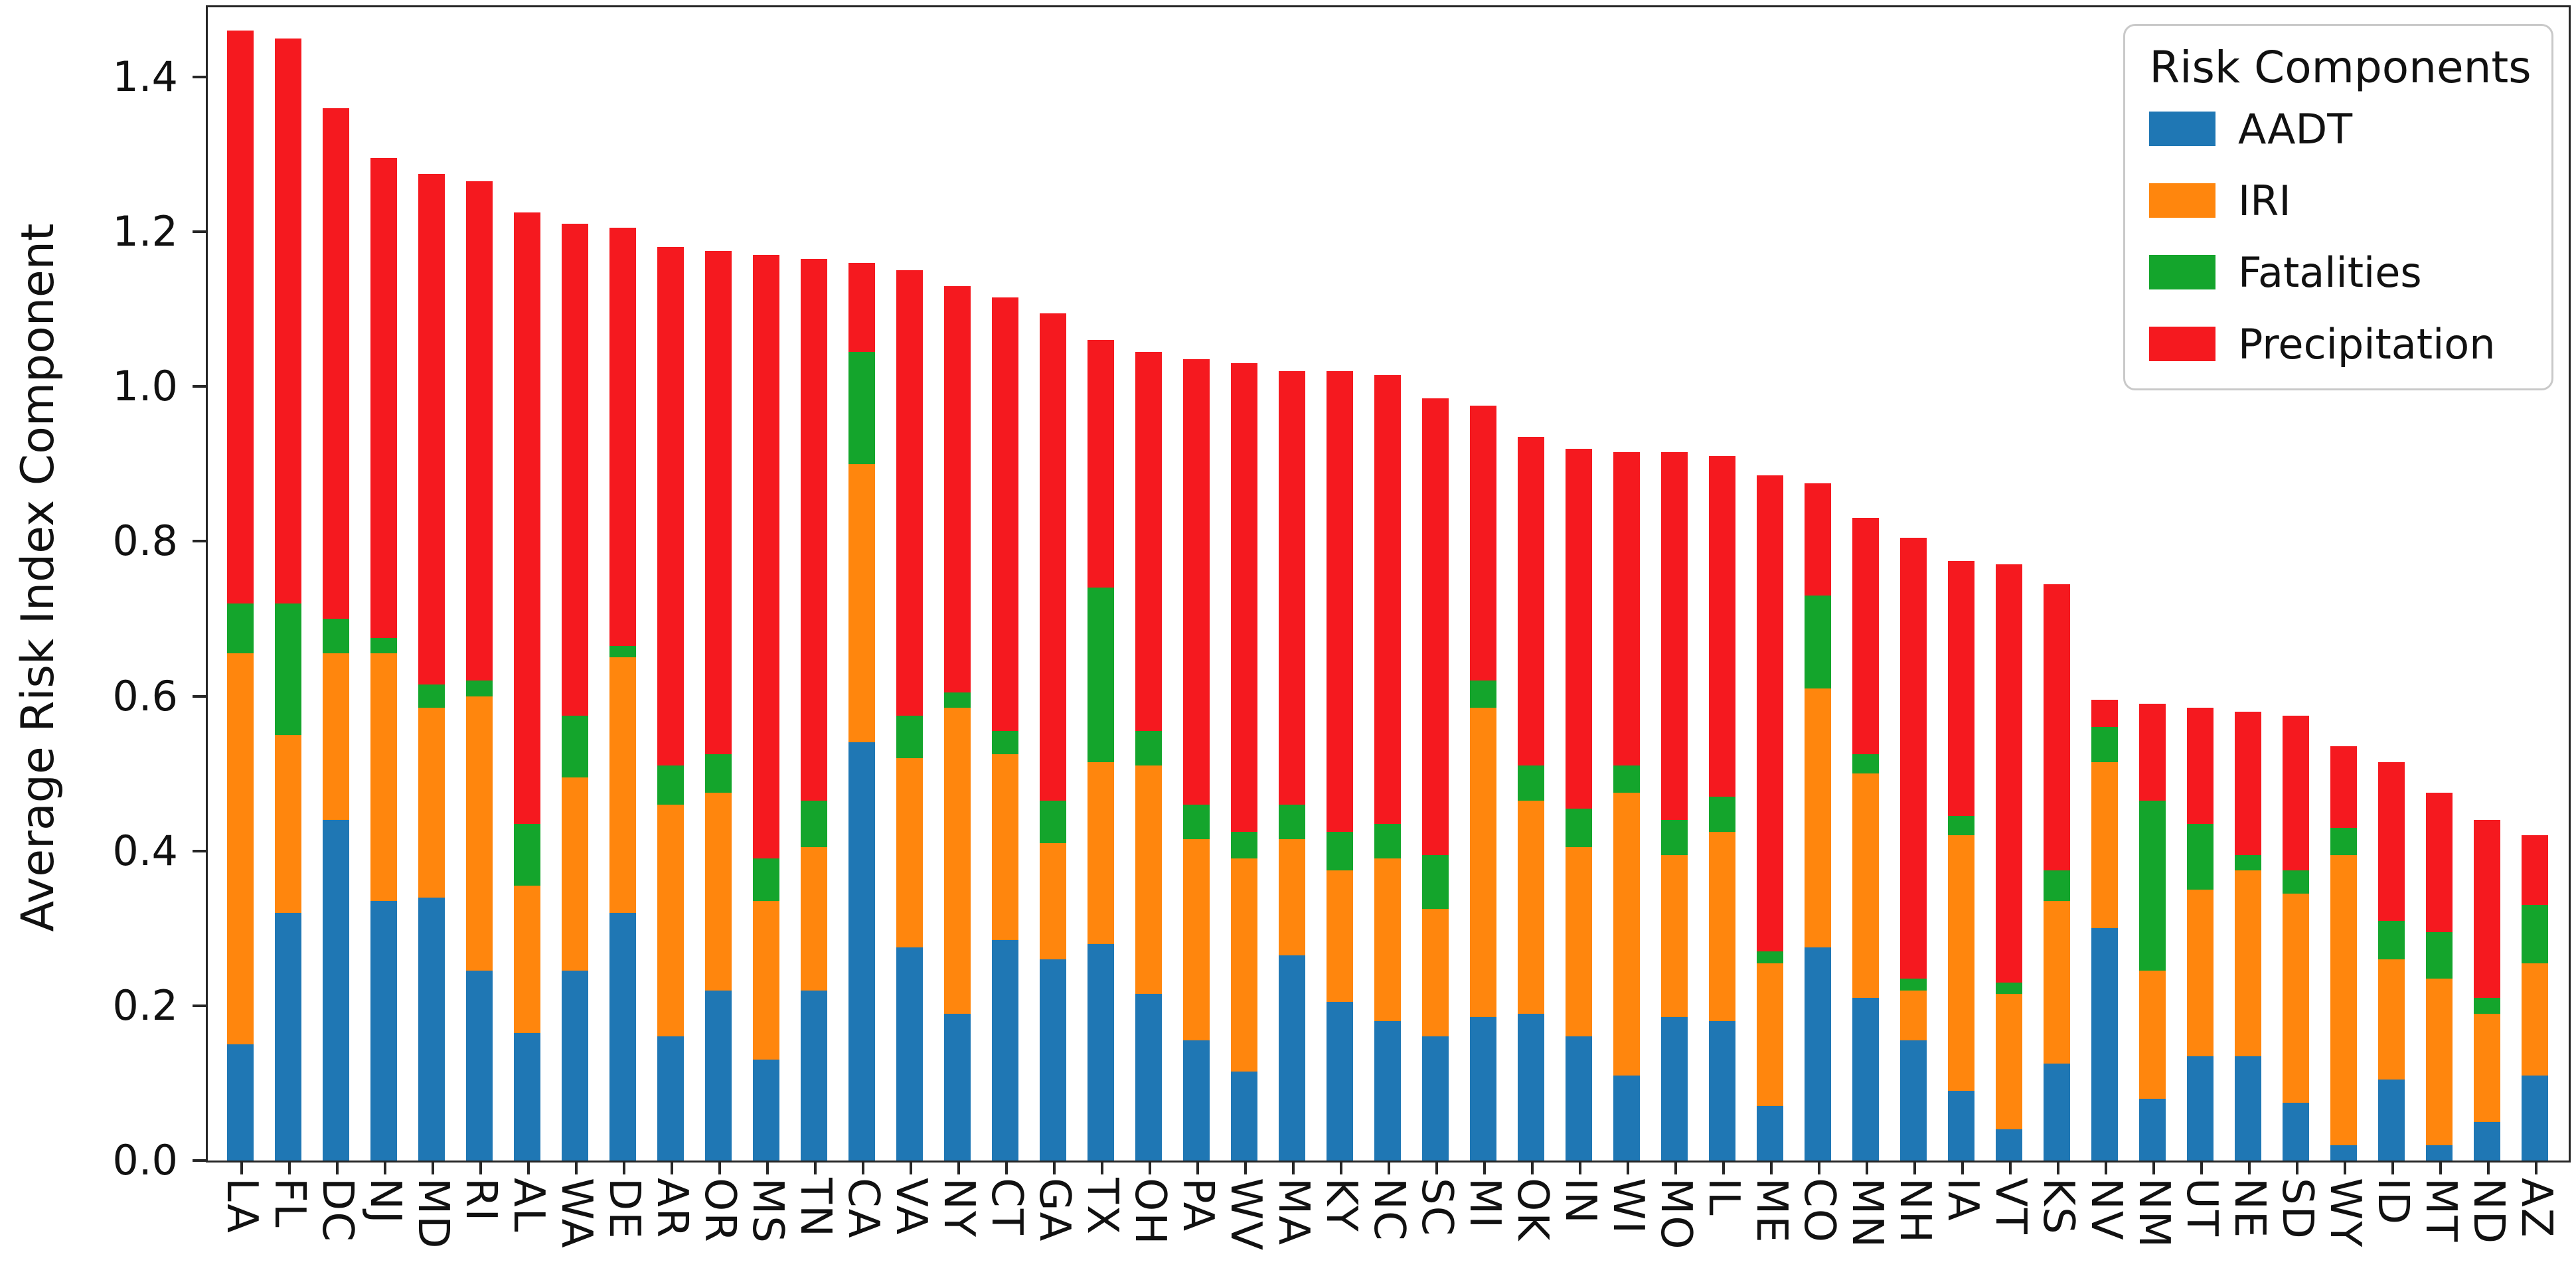 Image resolution: width=2576 pixels, height=1284 pixels. I want to click on bar-segment-MS-aadt, so click(766, 1110).